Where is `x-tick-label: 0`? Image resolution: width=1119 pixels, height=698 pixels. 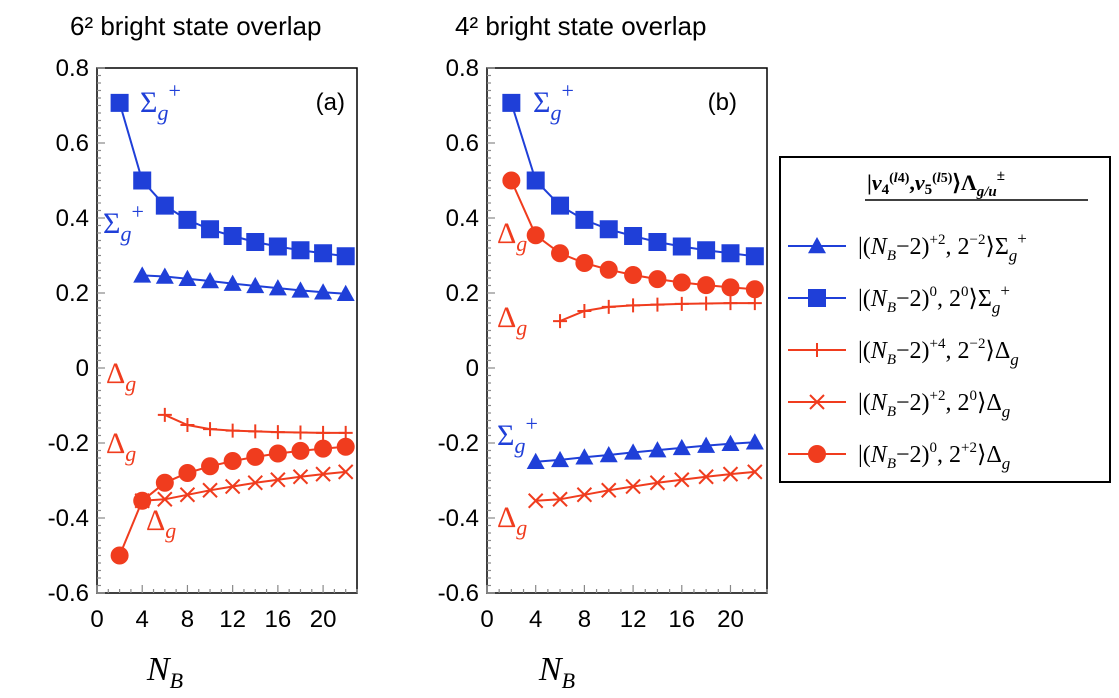
x-tick-label: 0 is located at coordinates (486, 619).